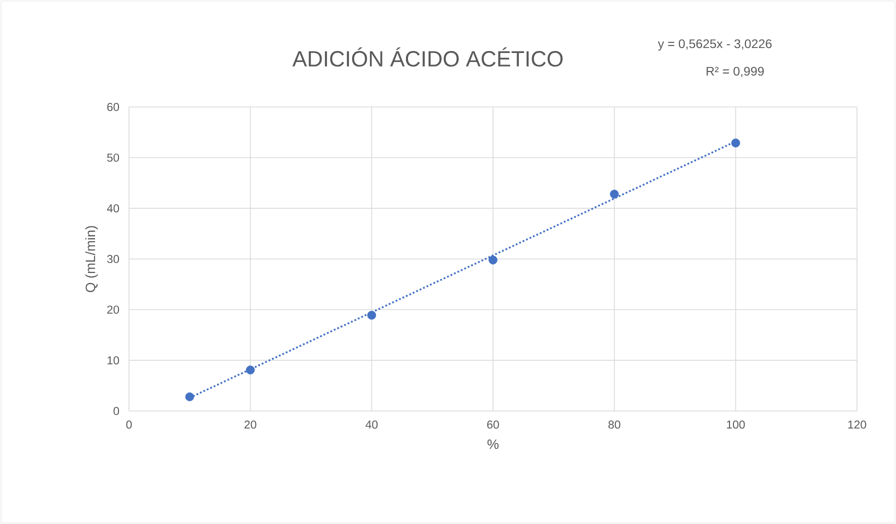  What do you see at coordinates (493, 444) in the screenshot?
I see `x-axis-title: %` at bounding box center [493, 444].